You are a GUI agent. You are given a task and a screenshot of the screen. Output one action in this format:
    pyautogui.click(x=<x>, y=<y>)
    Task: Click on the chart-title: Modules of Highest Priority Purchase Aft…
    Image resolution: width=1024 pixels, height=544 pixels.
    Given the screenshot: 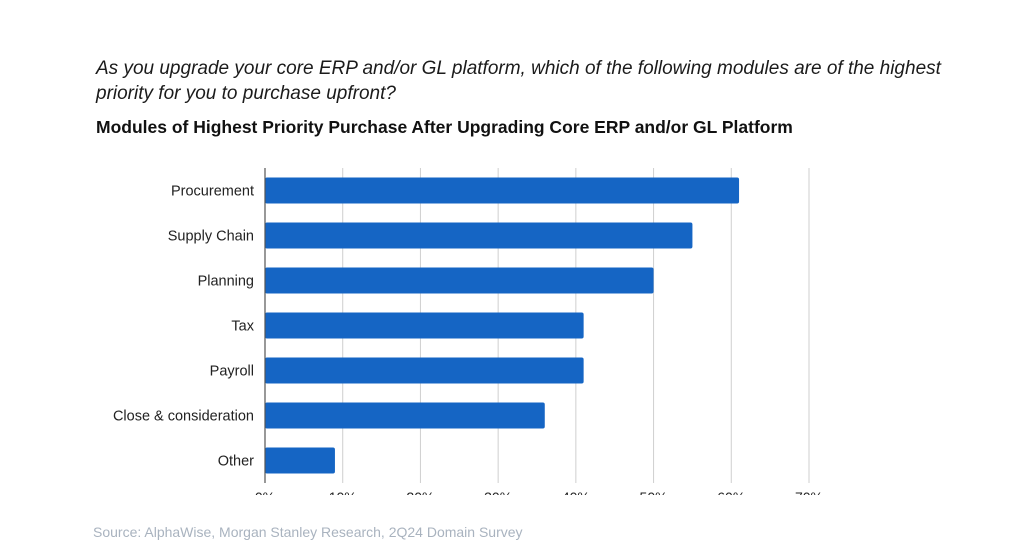 What is the action you would take?
    pyautogui.click(x=444, y=127)
    